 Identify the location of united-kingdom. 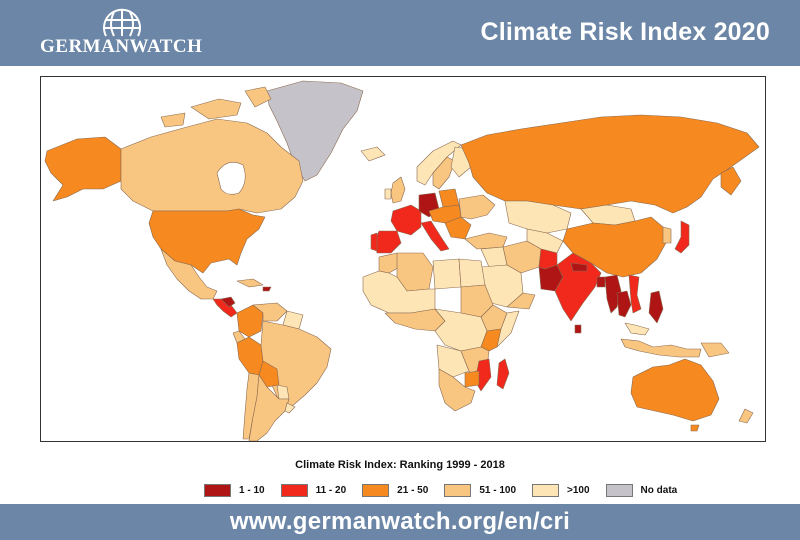
(398, 190).